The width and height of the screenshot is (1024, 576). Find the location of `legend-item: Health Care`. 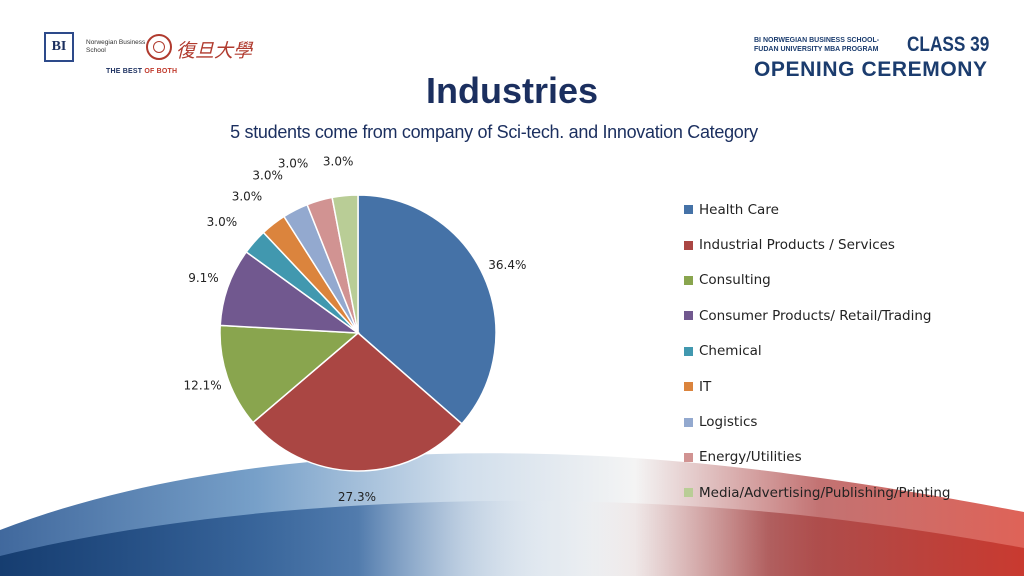

legend-item: Health Care is located at coordinates (817, 209).